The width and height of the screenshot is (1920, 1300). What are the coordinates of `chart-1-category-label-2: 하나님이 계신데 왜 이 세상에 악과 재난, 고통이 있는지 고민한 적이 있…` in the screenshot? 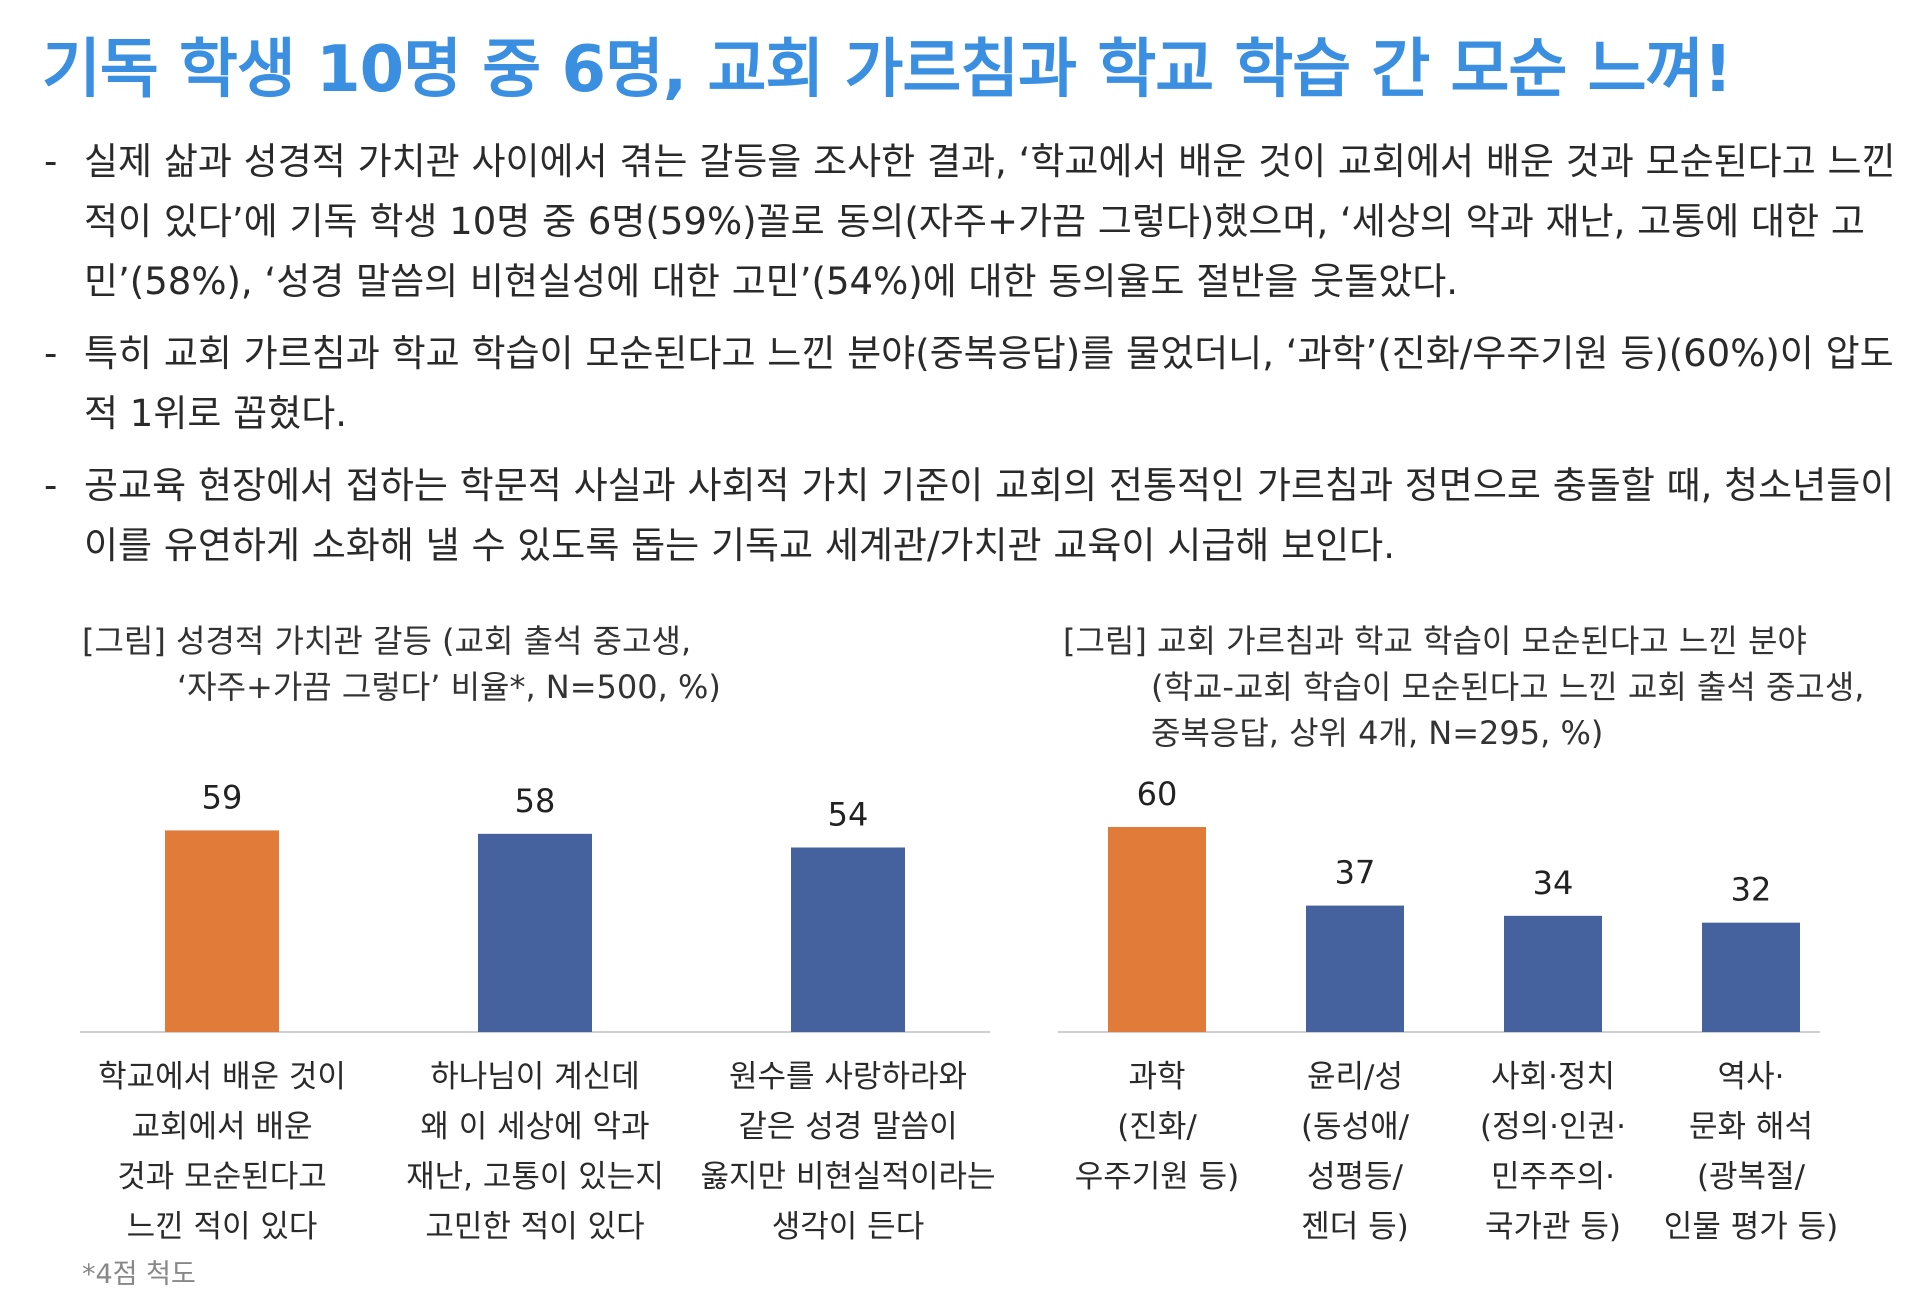 It's located at (535, 1152).